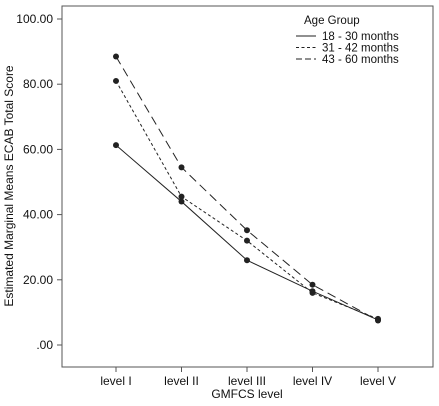 This screenshot has height=406, width=439. Describe the element at coordinates (247, 381) in the screenshot. I see `x-tick-label: level III` at that location.